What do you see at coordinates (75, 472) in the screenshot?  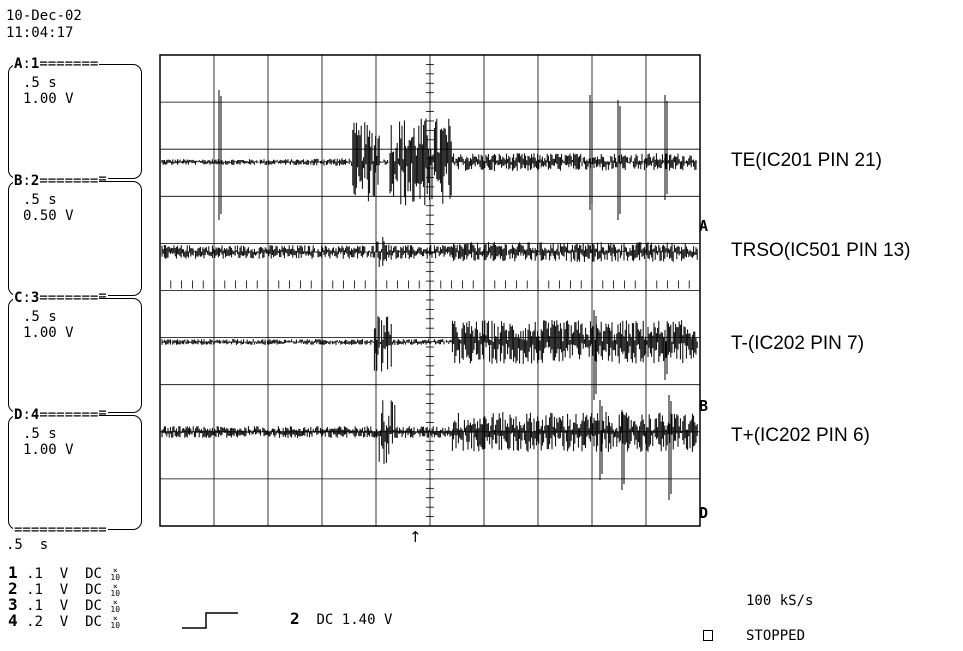 I see `channel-d-box: D:4======= .5 s 1.00 V ===========` at bounding box center [75, 472].